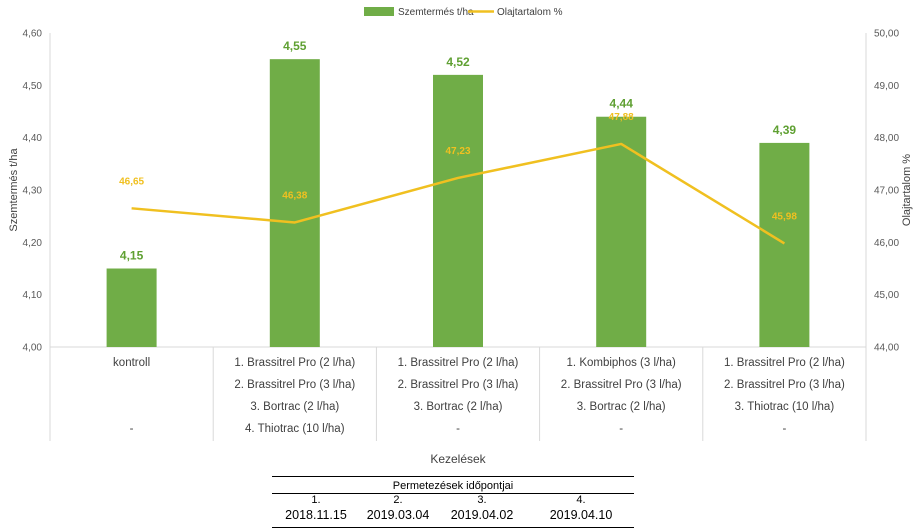 The height and width of the screenshot is (531, 922). What do you see at coordinates (458, 62) in the screenshot?
I see `bar-data-label: 4,52` at bounding box center [458, 62].